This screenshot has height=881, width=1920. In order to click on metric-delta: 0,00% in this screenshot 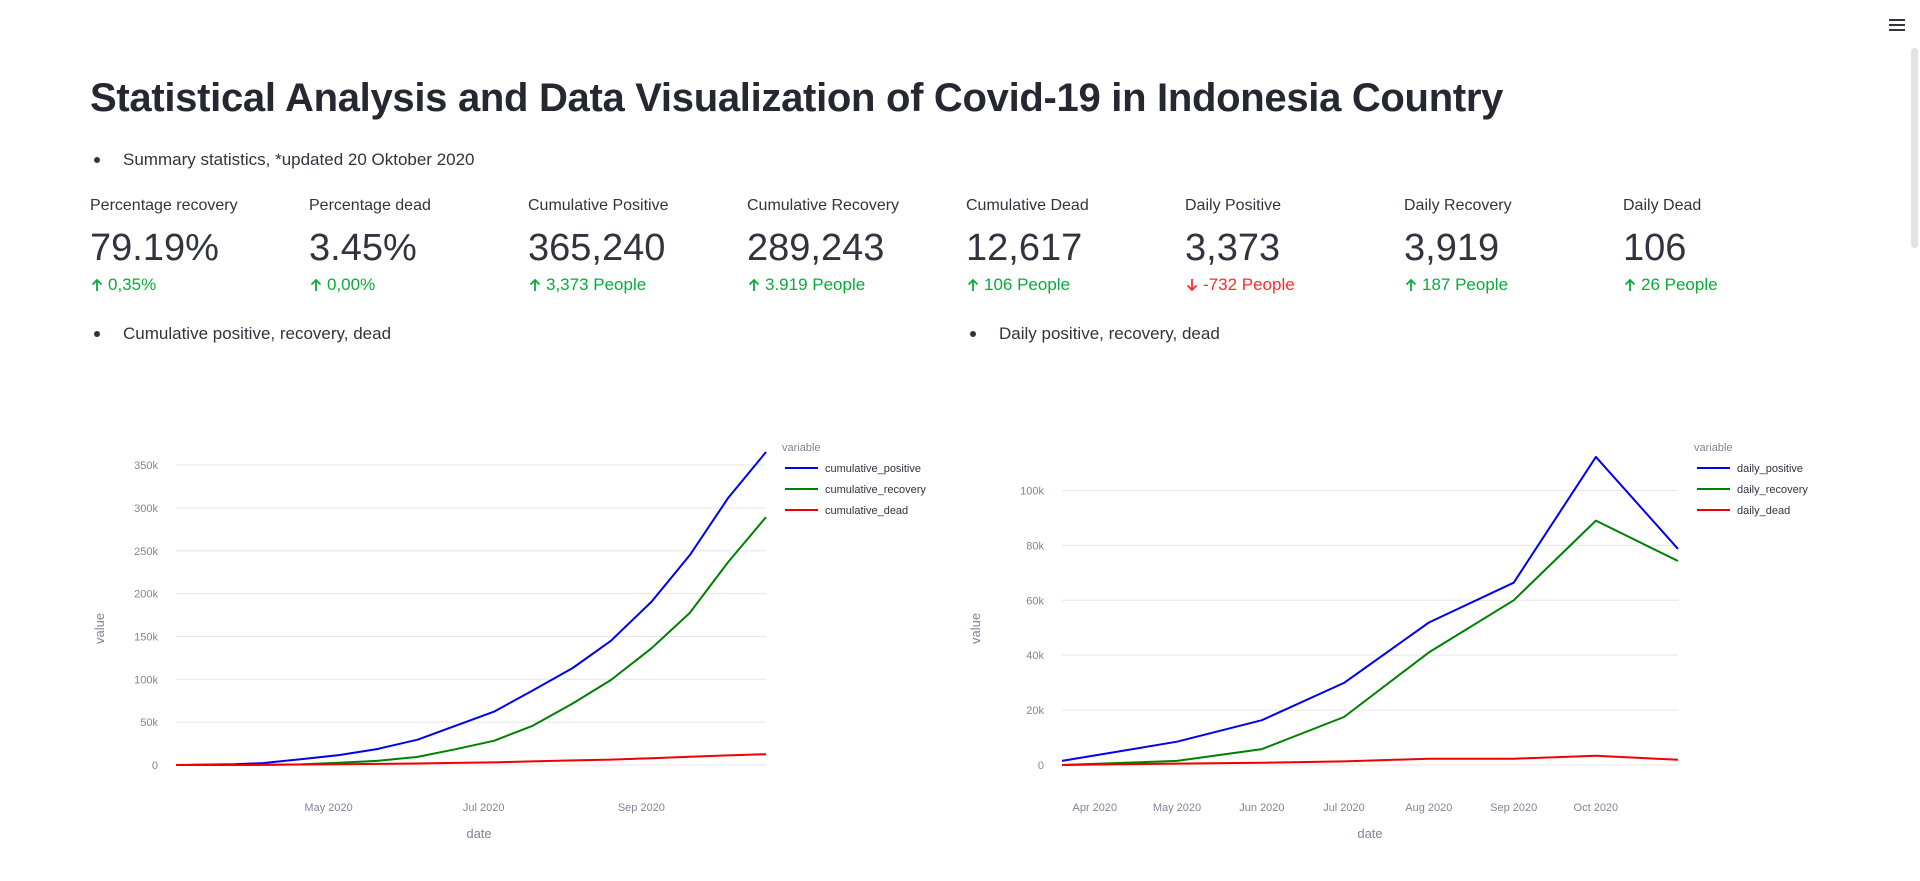, I will do `click(416, 285)`.